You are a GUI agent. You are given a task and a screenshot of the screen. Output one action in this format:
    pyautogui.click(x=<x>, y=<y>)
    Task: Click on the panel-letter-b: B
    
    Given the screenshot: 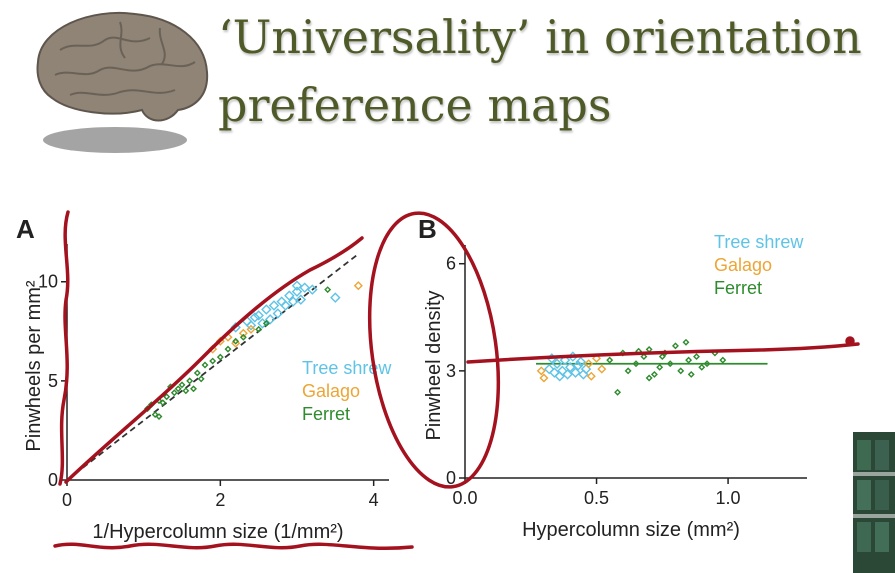 What is the action you would take?
    pyautogui.click(x=427, y=229)
    